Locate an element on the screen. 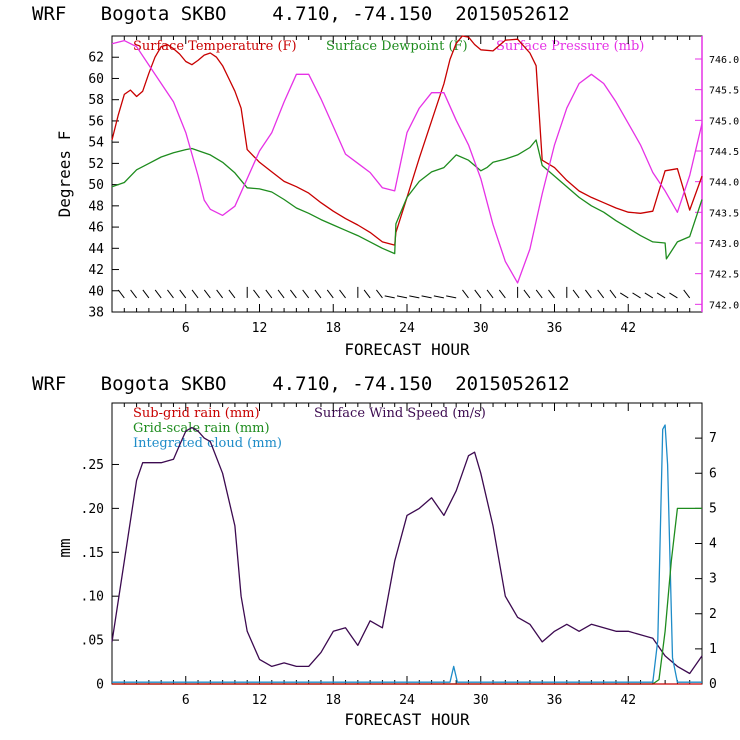 Image resolution: width=740 pixels, height=740 pixels. legend-subgrid-rain: Sub-grid rain (mm) is located at coordinates (196, 413).